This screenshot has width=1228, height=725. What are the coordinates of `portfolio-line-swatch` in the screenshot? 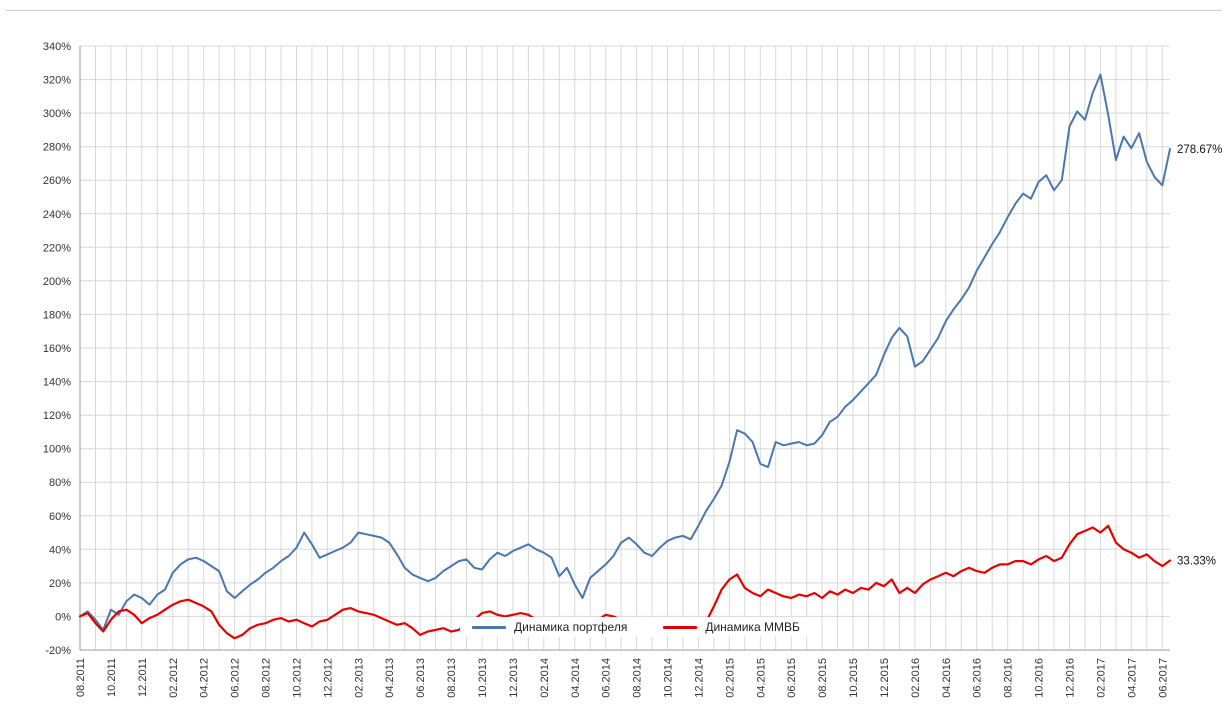 It's located at (489, 627).